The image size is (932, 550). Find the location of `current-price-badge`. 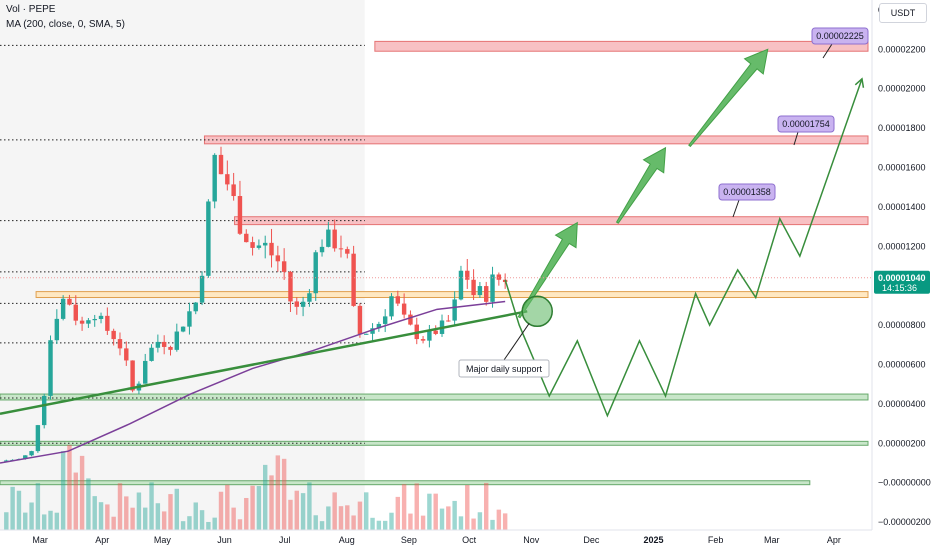

current-price-badge is located at coordinates (902, 282).